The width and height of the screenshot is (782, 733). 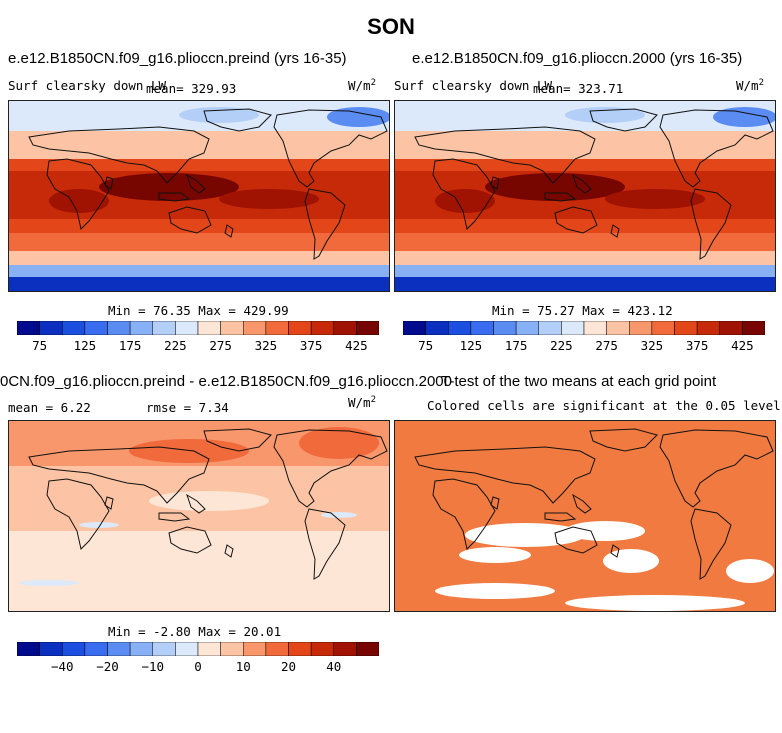 What do you see at coordinates (220, 345) in the screenshot?
I see `colorbar-tick-label: 275` at bounding box center [220, 345].